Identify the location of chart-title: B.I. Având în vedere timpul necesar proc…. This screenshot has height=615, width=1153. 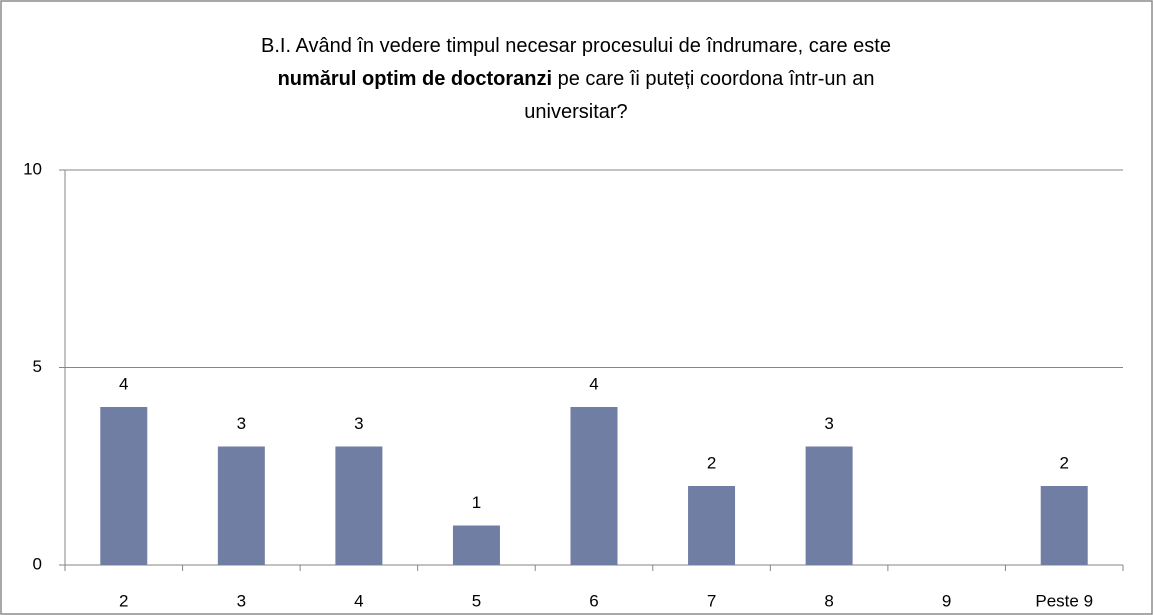
(576, 79).